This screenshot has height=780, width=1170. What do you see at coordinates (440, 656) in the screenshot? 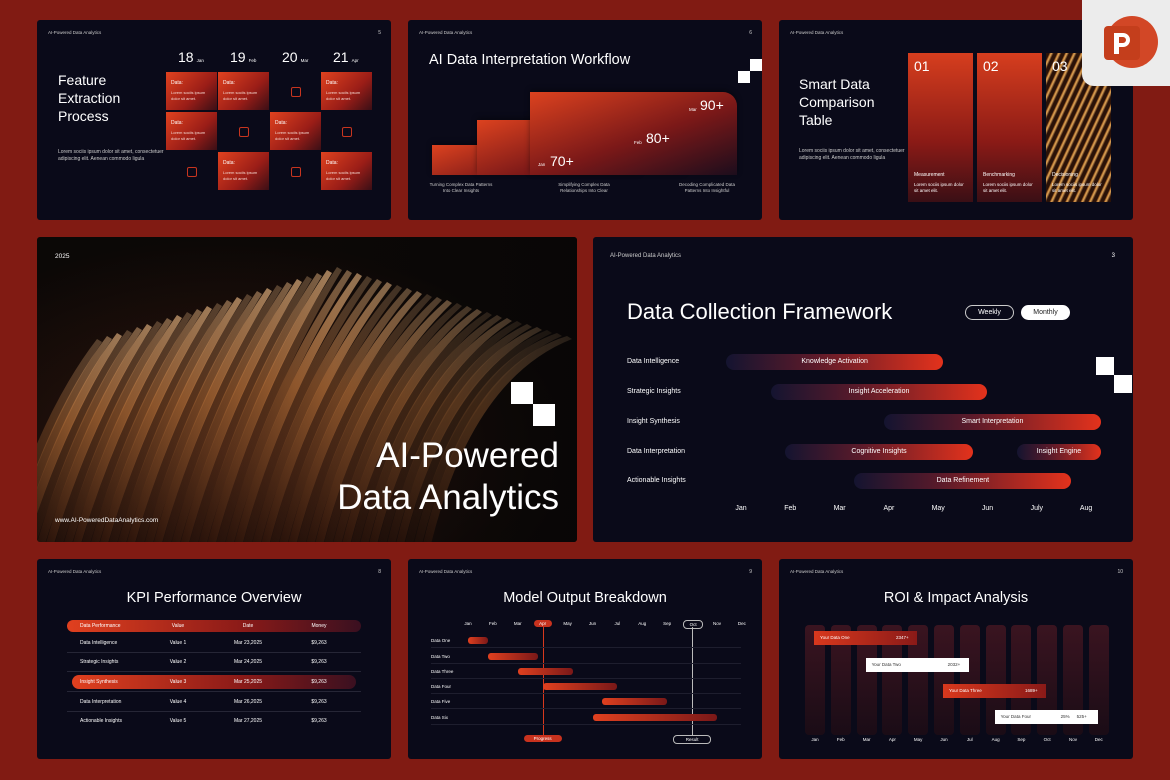
I see `row-label: Data Two` at bounding box center [440, 656].